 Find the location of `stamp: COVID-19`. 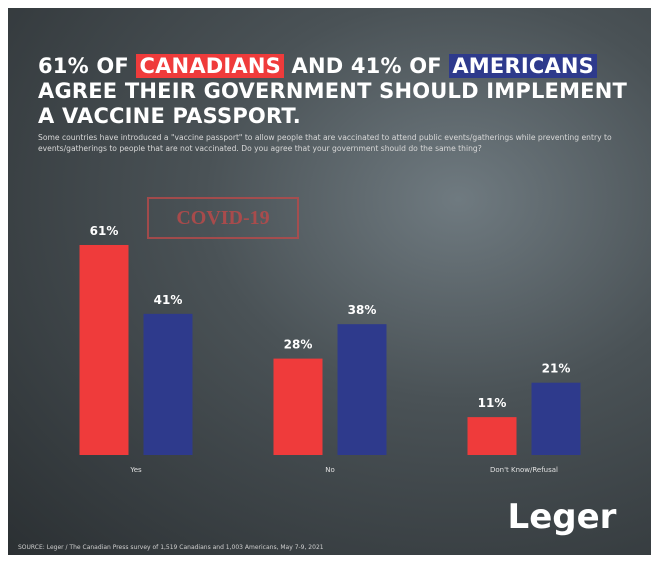

stamp: COVID-19 is located at coordinates (222, 218).